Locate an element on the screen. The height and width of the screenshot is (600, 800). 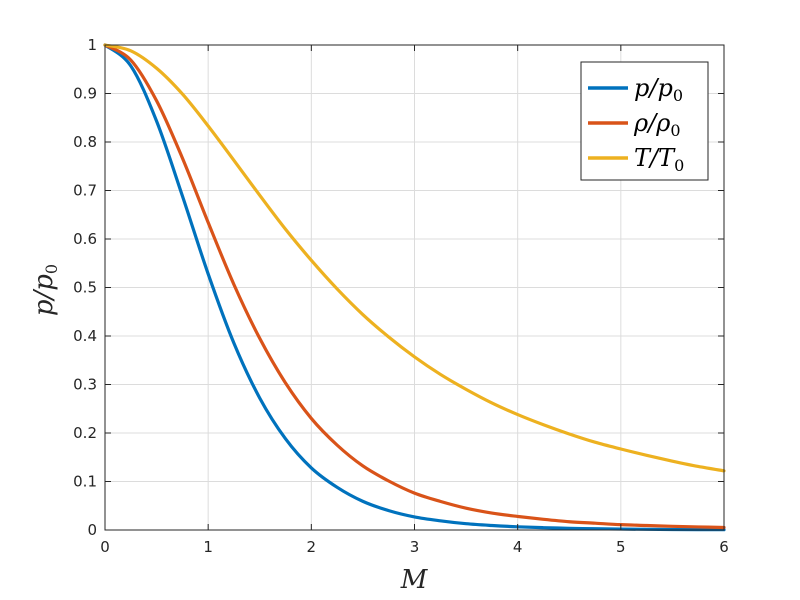
x-axis-label: M is located at coordinates (414, 580).